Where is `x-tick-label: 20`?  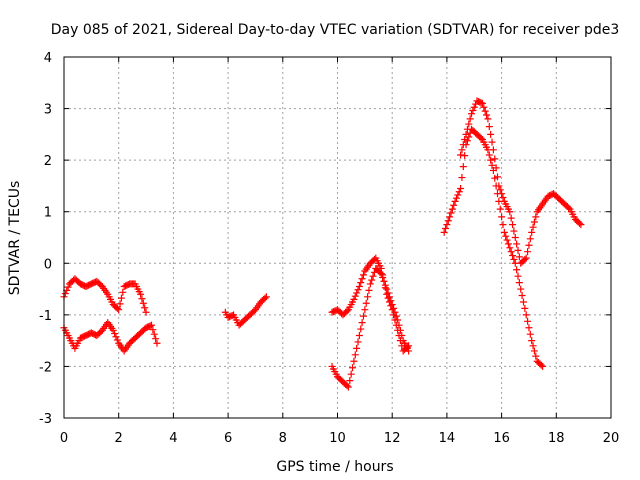
x-tick-label: 20 is located at coordinates (611, 438).